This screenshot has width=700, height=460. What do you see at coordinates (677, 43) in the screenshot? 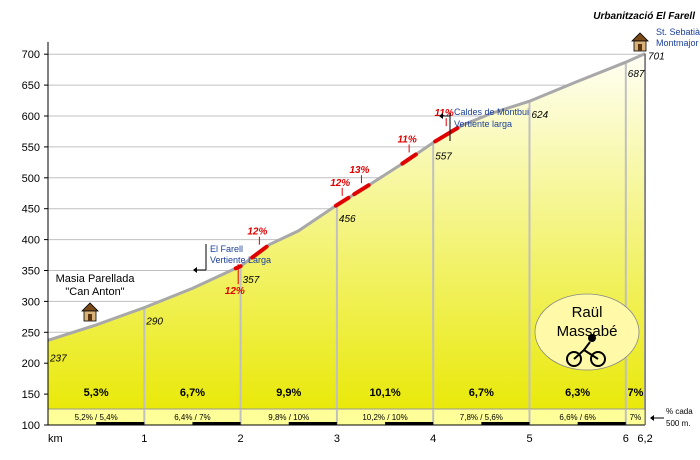
I see `annotation-sebastia-line2: Montmajor` at bounding box center [677, 43].